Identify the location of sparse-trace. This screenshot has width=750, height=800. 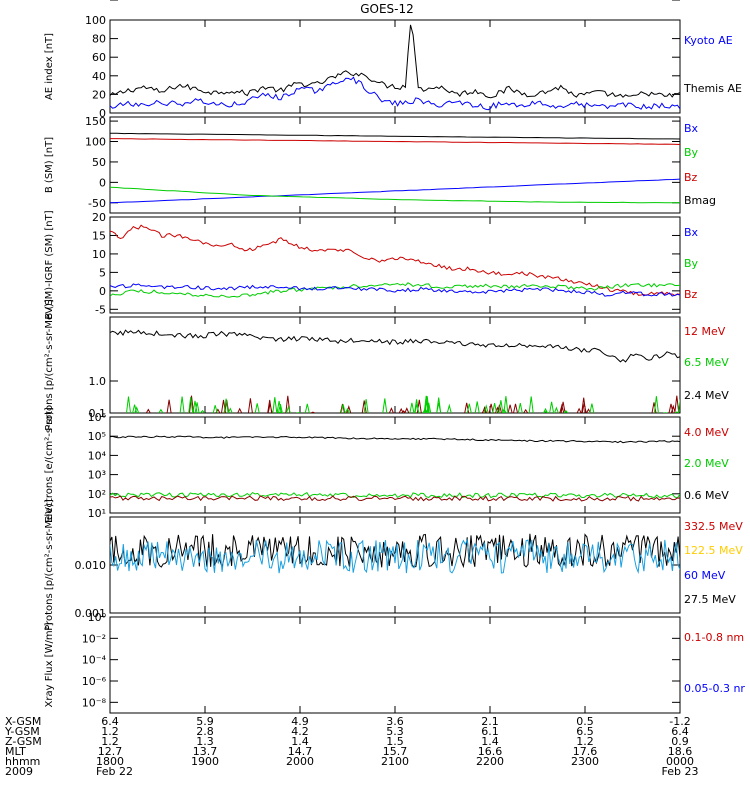
(412, 404).